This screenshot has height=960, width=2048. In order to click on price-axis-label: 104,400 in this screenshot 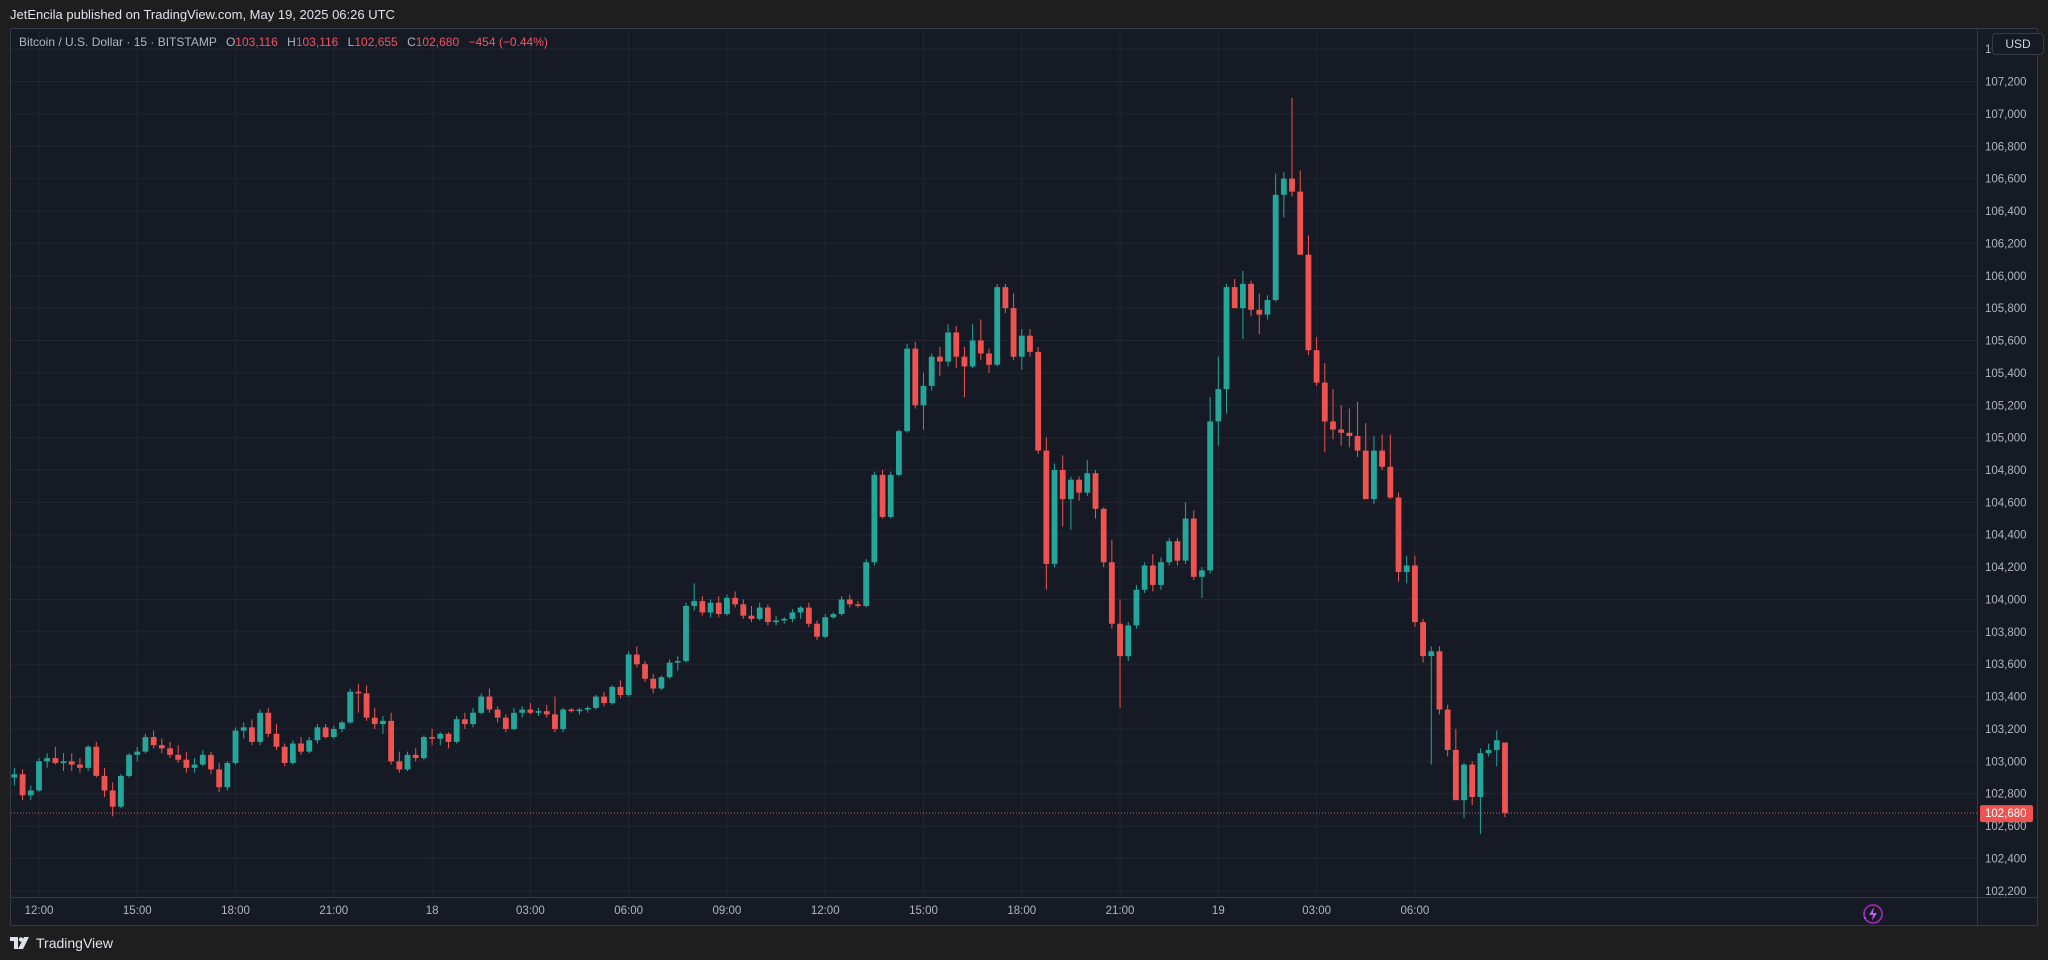, I will do `click(2006, 536)`.